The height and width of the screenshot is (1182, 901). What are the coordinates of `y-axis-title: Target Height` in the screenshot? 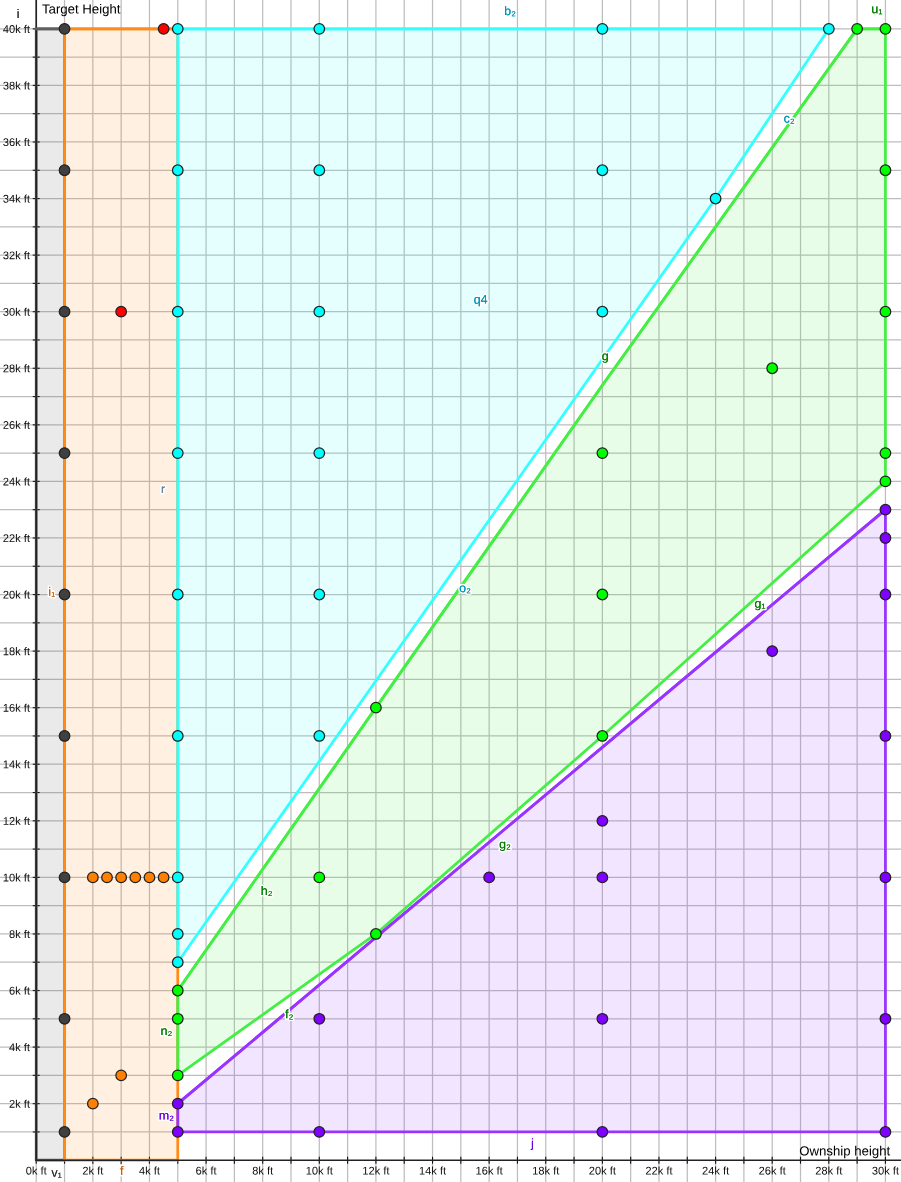 It's located at (81, 10).